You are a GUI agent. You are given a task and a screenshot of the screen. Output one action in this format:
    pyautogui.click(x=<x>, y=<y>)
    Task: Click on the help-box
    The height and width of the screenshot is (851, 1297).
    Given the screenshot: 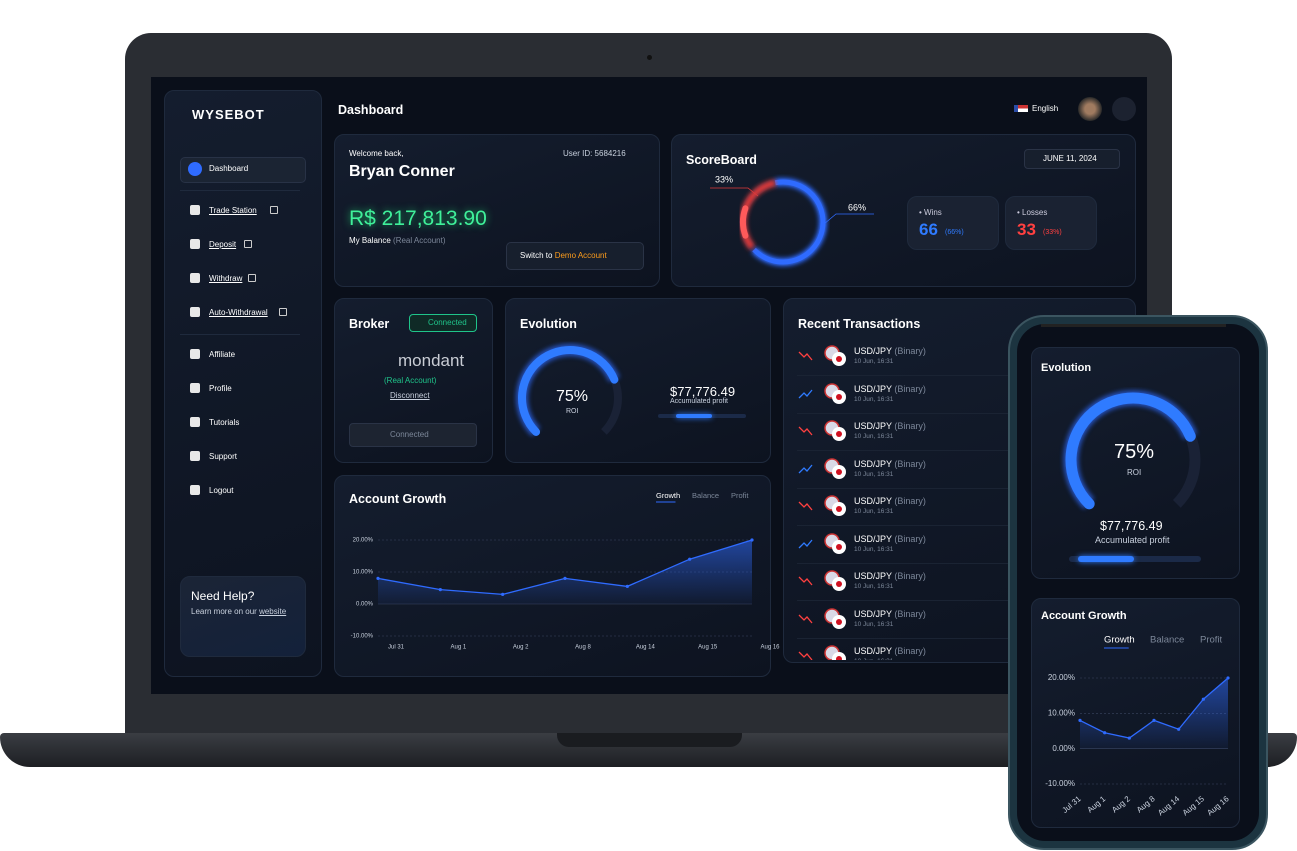 What is the action you would take?
    pyautogui.click(x=243, y=616)
    